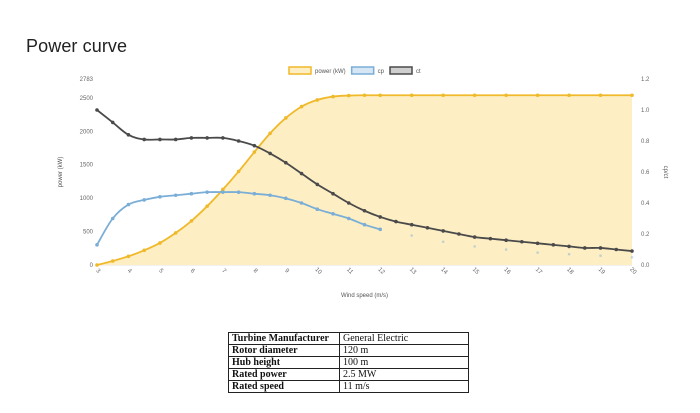 The height and width of the screenshot is (413, 700). I want to click on table-row: Hub height 100 m, so click(348, 362).